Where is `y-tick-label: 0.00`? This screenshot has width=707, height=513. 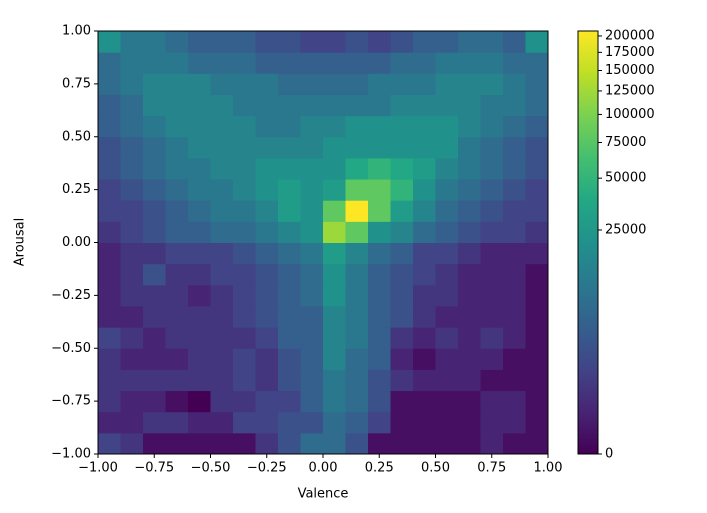 y-tick-label: 0.00 is located at coordinates (76, 242).